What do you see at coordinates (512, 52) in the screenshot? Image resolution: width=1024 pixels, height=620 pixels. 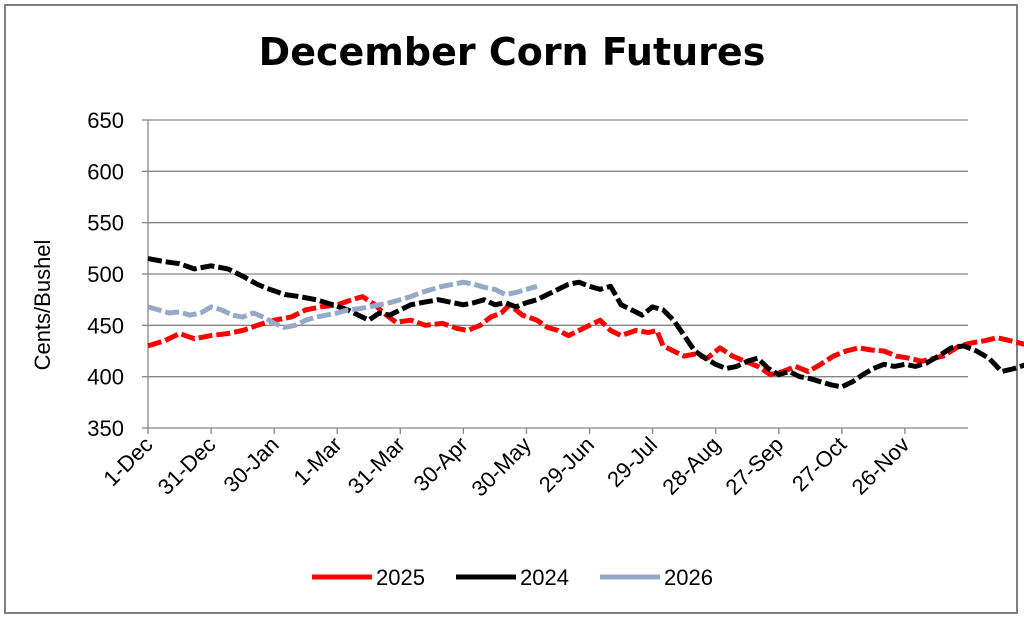 I see `chart-title: December Corn Futures` at bounding box center [512, 52].